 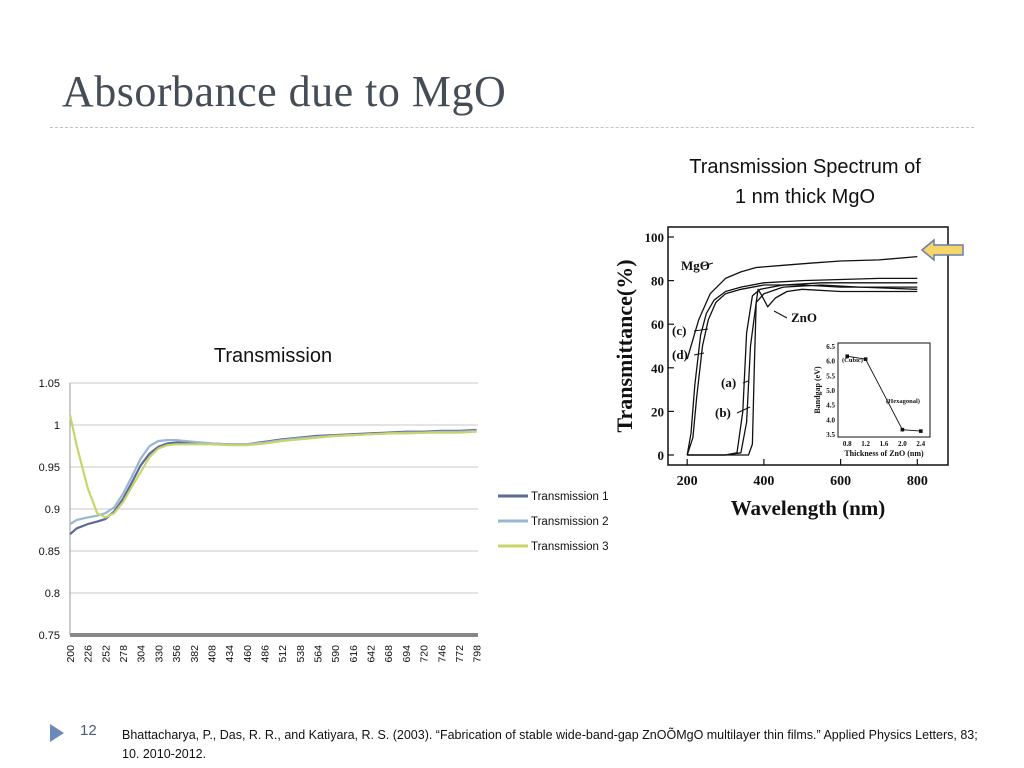 I want to click on x-tick-label: 278, so click(x=124, y=654).